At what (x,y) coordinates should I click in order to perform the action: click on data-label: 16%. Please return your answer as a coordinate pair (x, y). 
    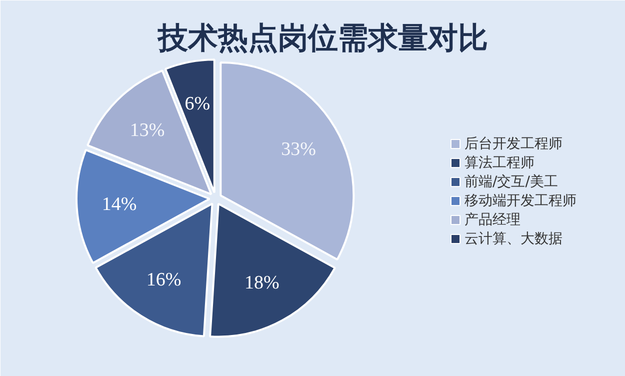
    Looking at the image, I should click on (164, 279).